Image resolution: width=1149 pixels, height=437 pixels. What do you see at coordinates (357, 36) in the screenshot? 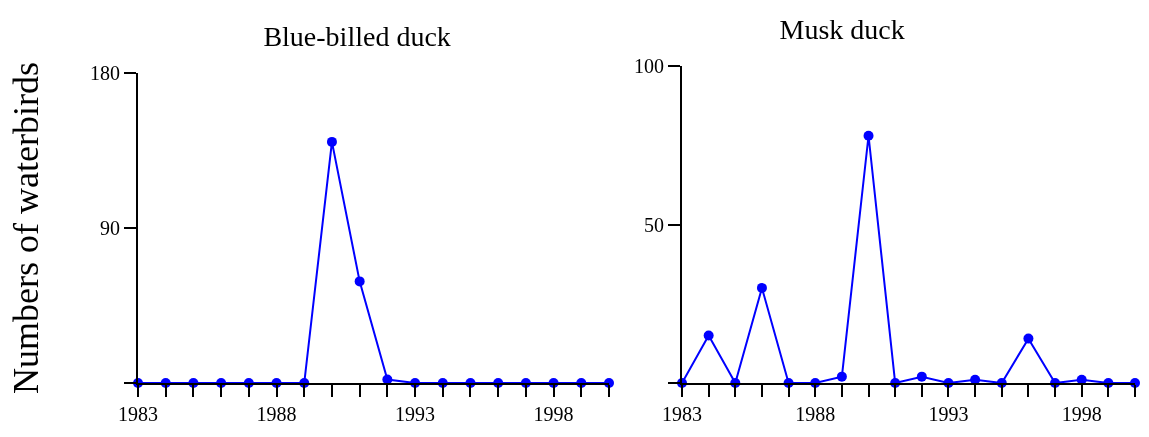
I see `chart-title: Blue-billed duck` at bounding box center [357, 36].